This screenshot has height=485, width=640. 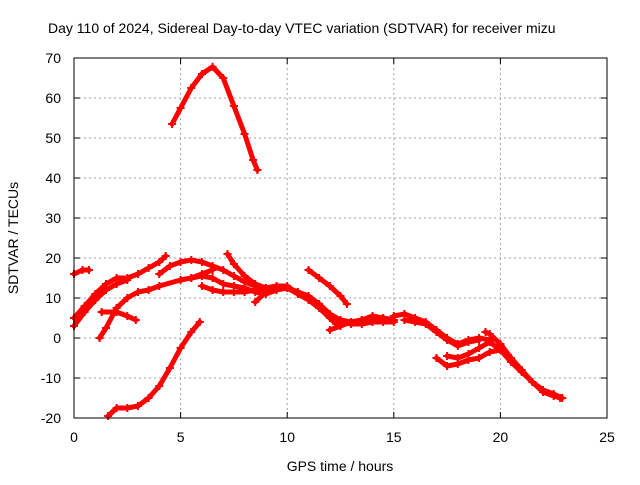 I want to click on y-tick-label: 0, so click(x=57, y=338).